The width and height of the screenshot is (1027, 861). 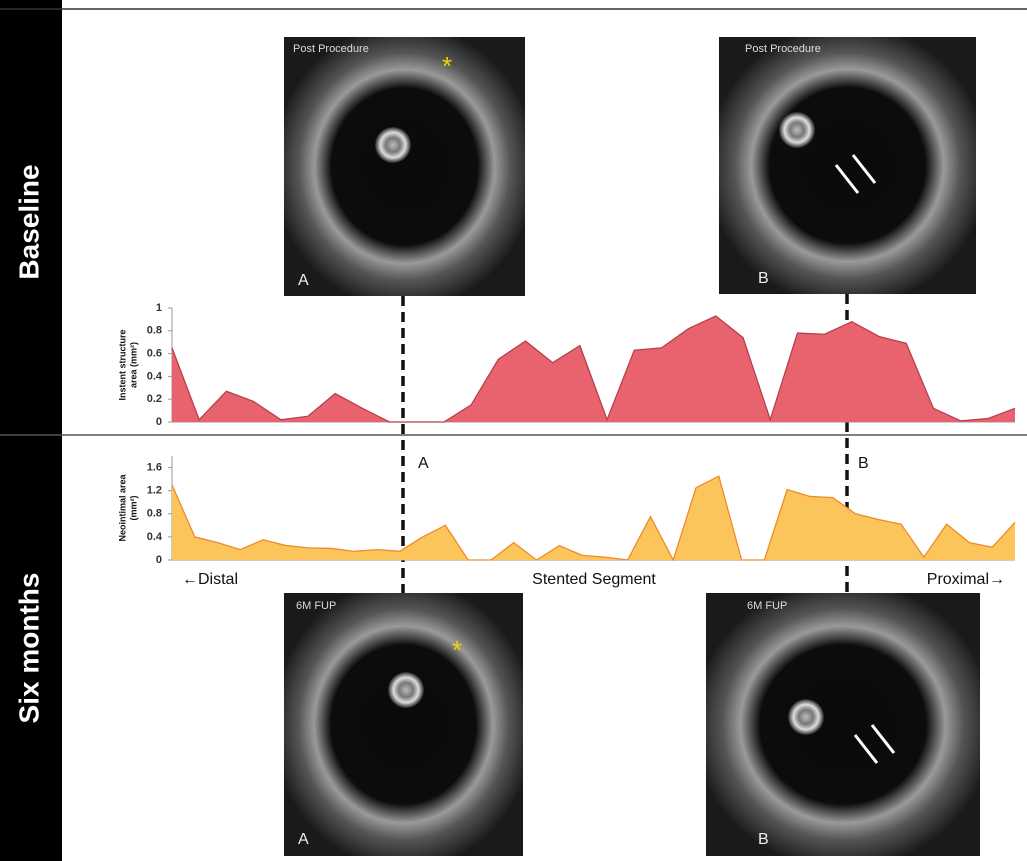 I want to click on x-annotation: ←Distal, so click(x=210, y=579).